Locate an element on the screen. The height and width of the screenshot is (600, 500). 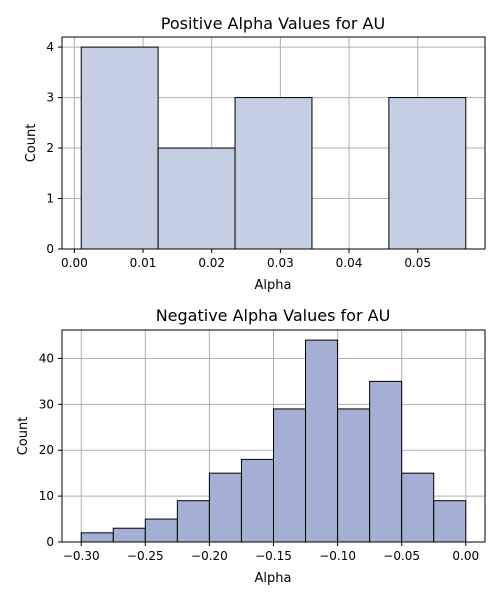
y-ticks: 0 1 2 3 4 is located at coordinates (54, 148).